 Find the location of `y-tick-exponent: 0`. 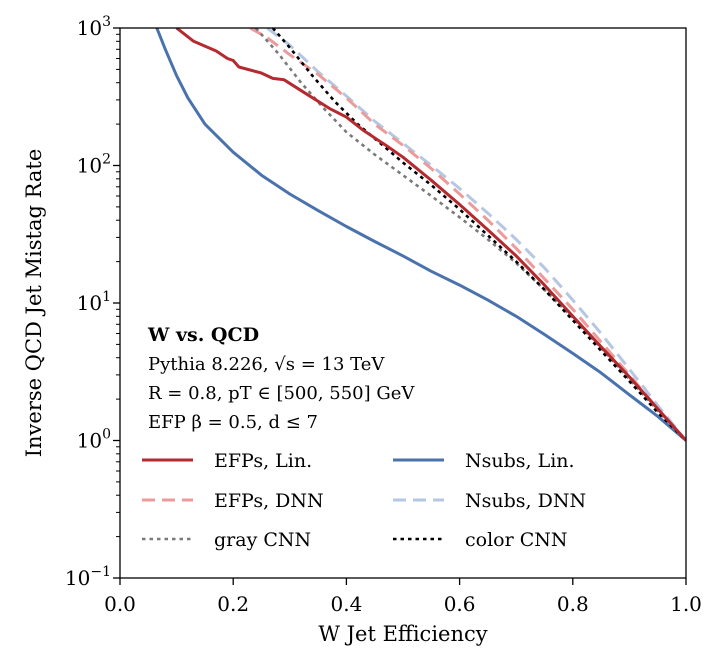

y-tick-exponent: 0 is located at coordinates (106, 435).